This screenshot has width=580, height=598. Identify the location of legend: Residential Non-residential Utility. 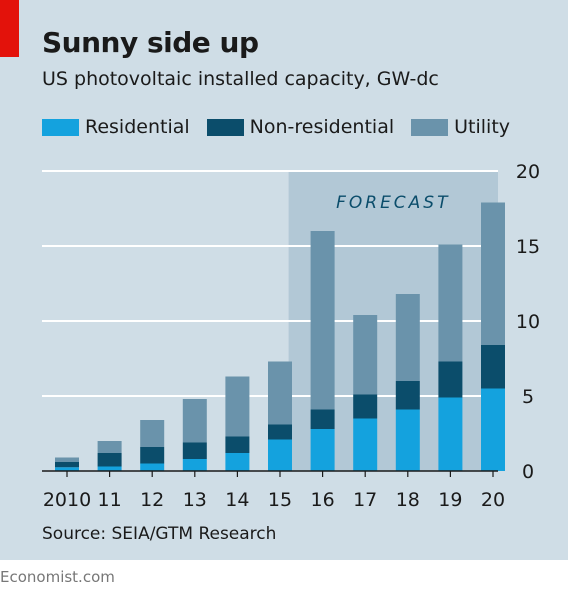
(284, 127).